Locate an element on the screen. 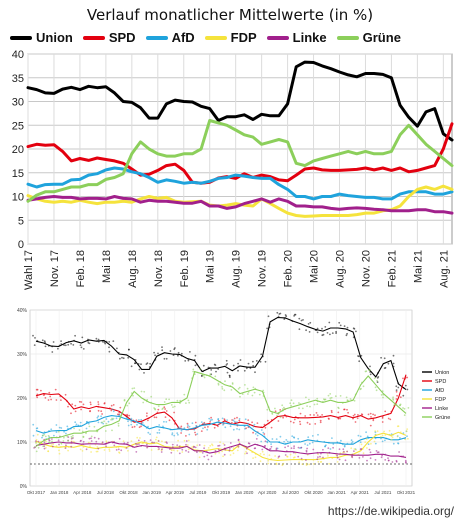 This screenshot has width=460, height=522. x-tick-label: Jul 2020 is located at coordinates (291, 492).